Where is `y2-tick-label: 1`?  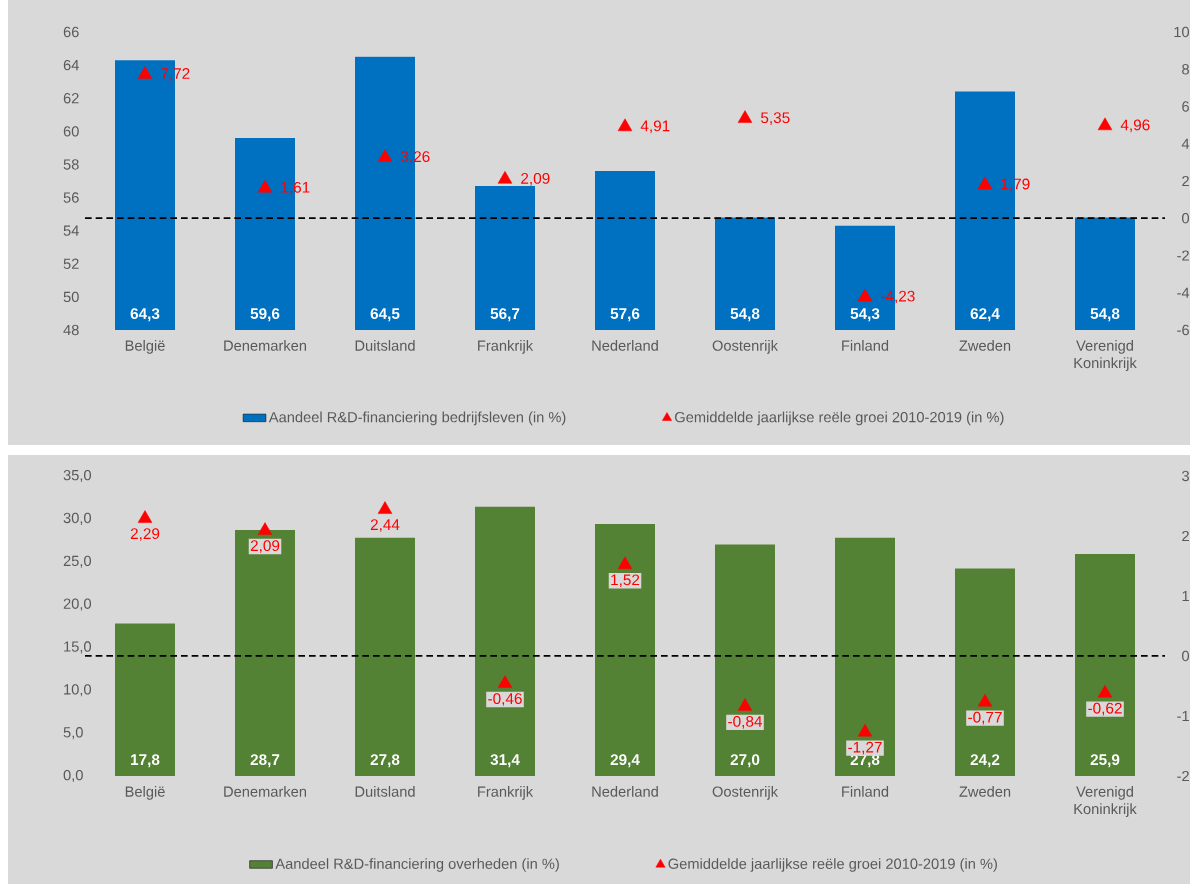 y2-tick-label: 1 is located at coordinates (1185, 596).